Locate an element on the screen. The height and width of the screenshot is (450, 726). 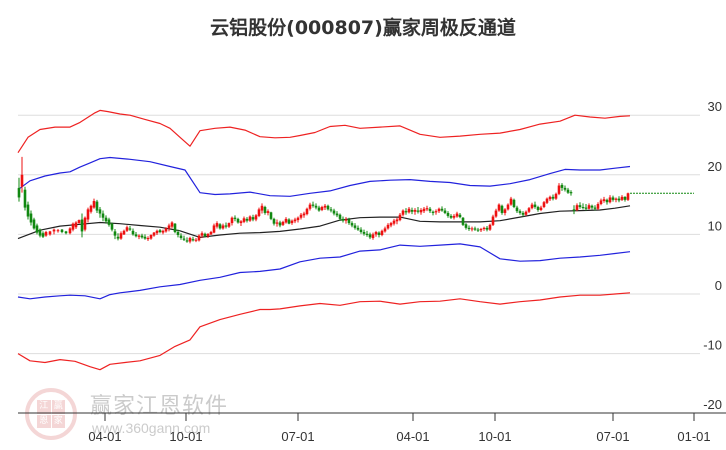
y-tick-label: 20 is located at coordinates (715, 166).